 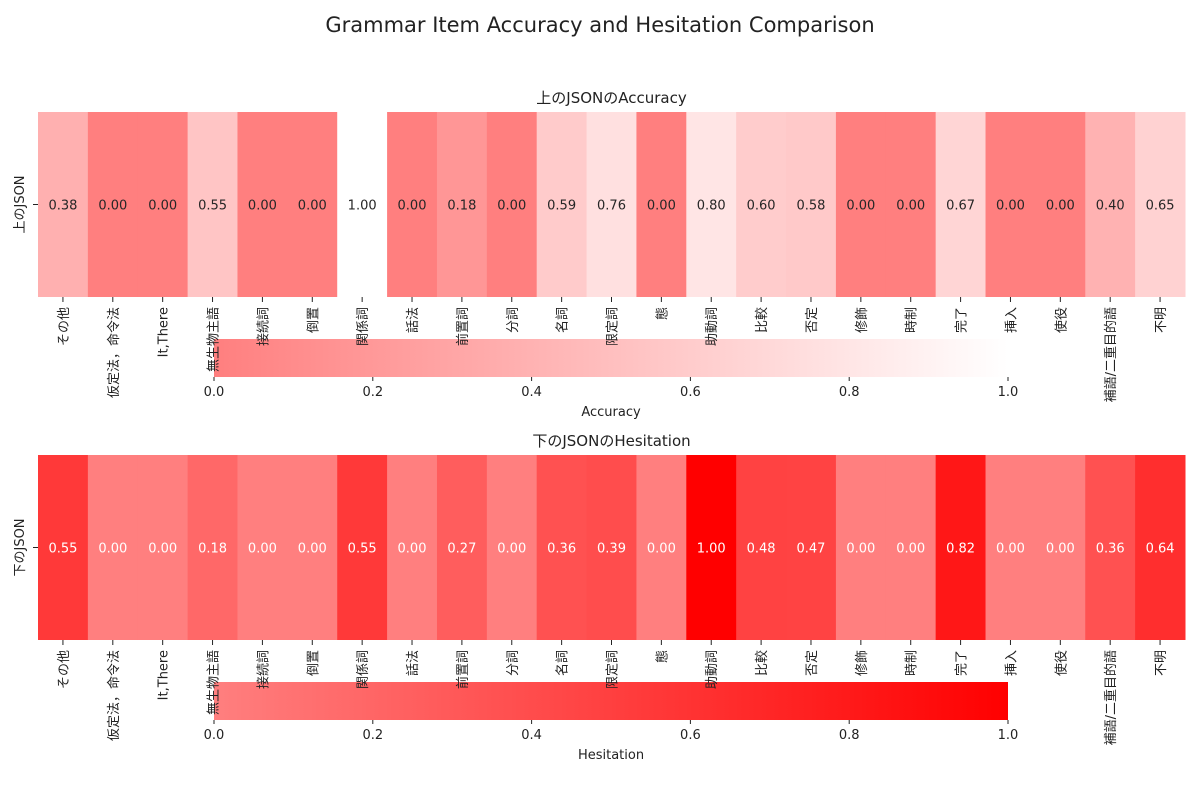 I want to click on colorbar-tick-label: 0.8, so click(x=849, y=392).